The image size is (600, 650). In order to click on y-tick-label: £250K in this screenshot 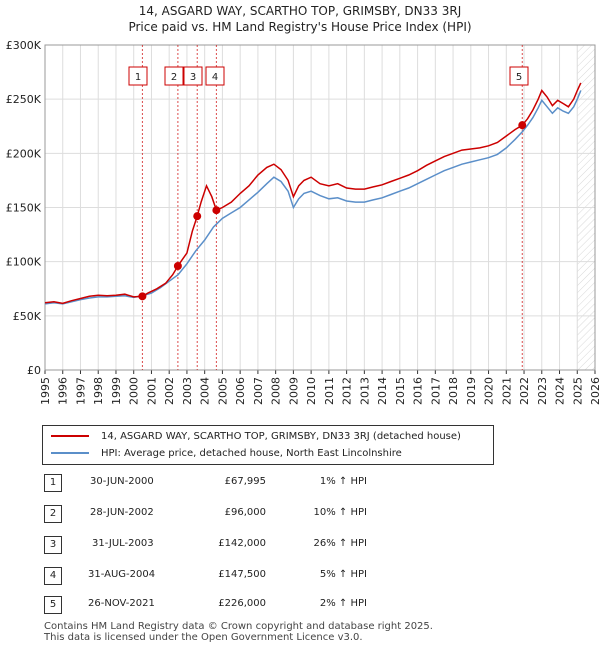, I will do `click(24, 99)`.